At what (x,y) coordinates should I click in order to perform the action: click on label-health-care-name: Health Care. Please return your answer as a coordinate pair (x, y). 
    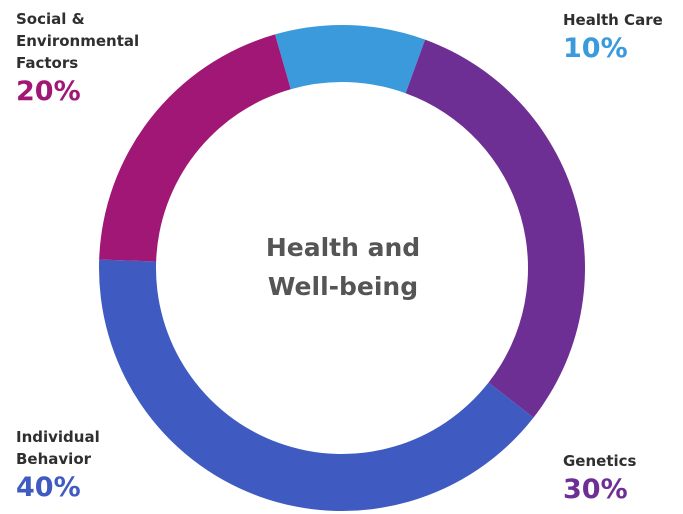
    Looking at the image, I should click on (613, 20).